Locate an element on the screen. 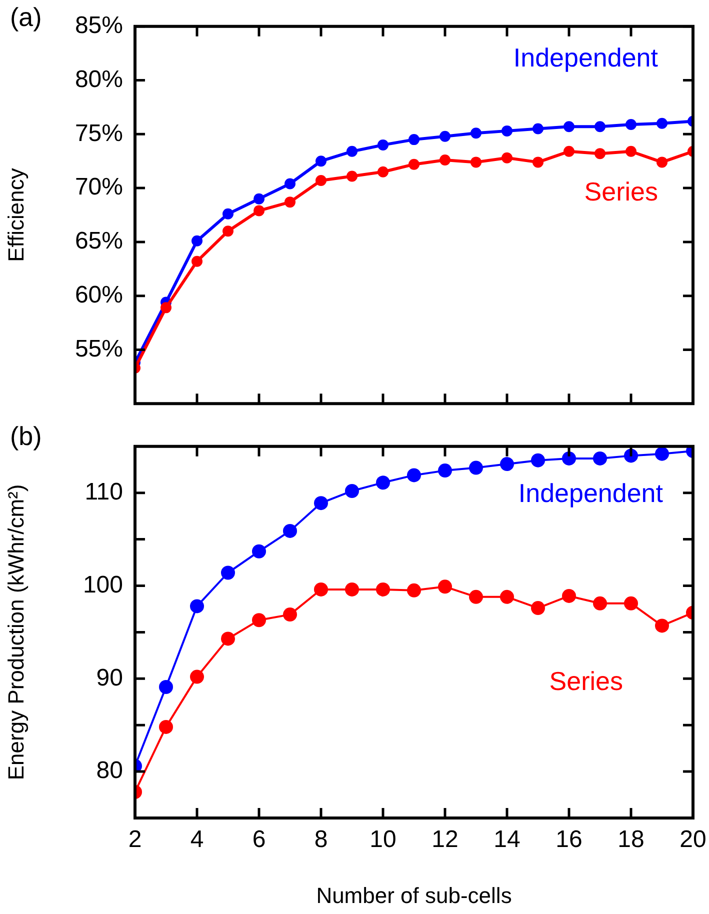  y-axis-title: Efficiency is located at coordinates (15, 215).